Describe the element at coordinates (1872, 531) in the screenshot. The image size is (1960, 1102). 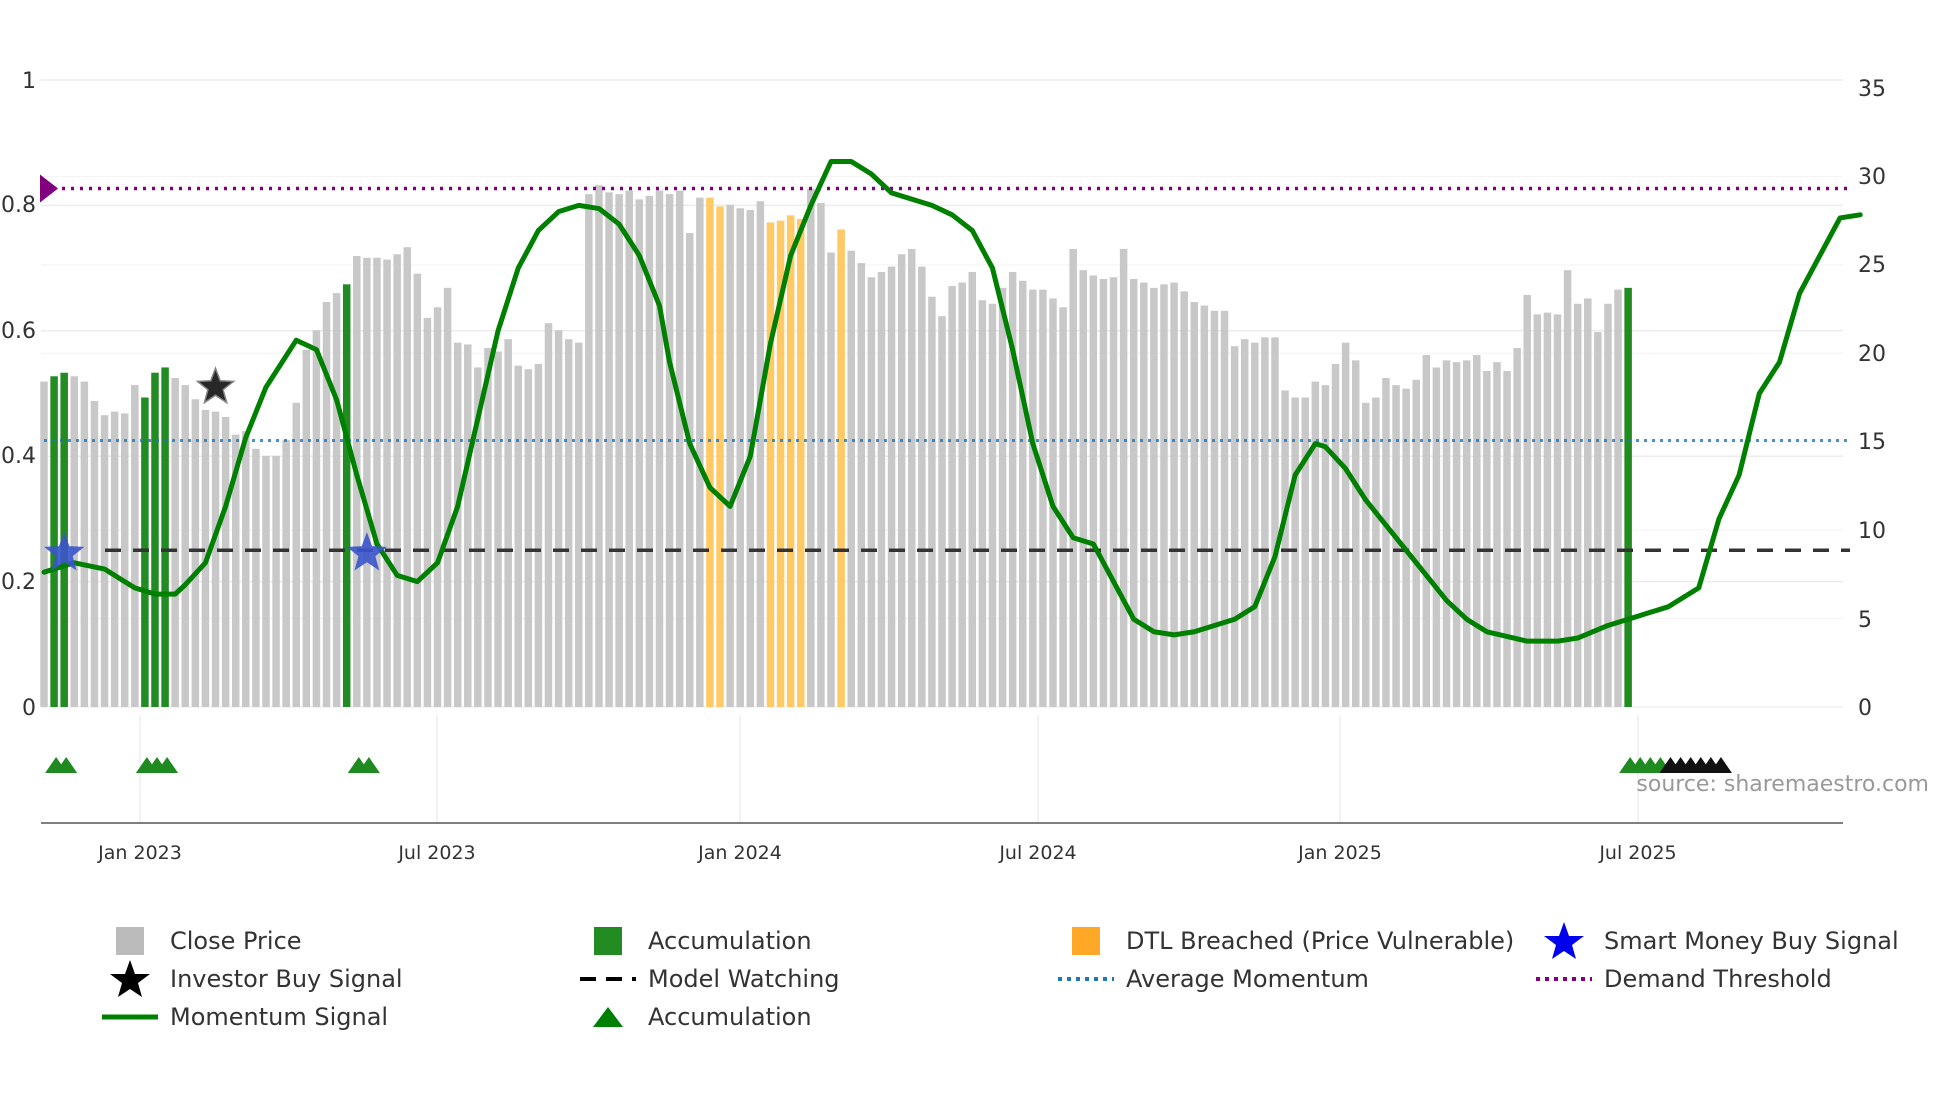
I see `right-tick: 10` at that location.